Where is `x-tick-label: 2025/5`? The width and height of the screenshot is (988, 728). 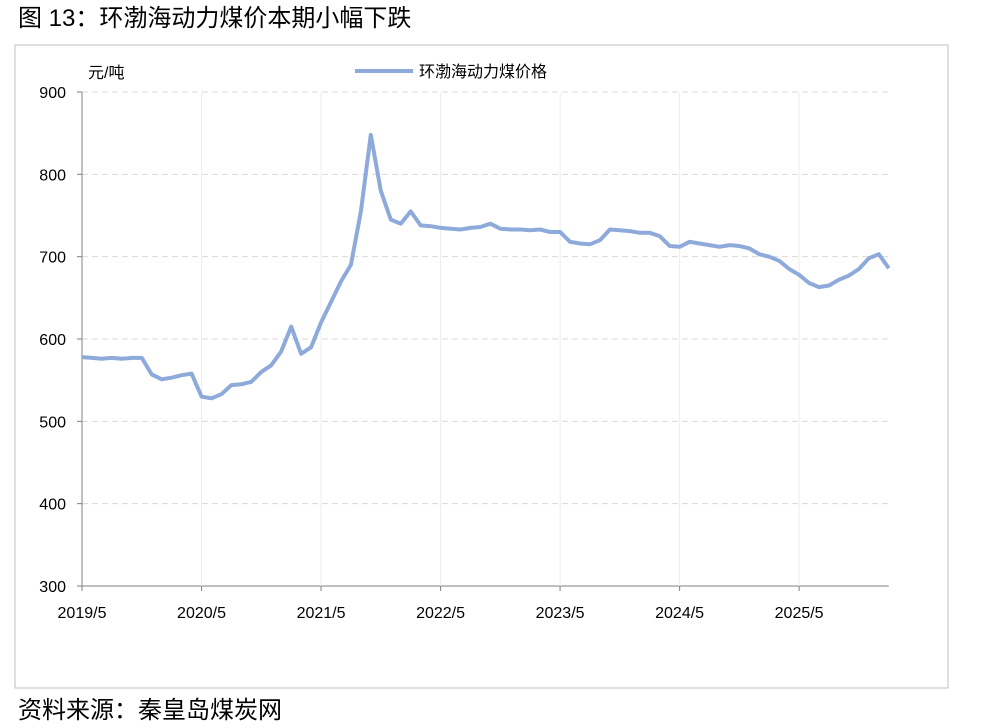 x-tick-label: 2025/5 is located at coordinates (799, 613).